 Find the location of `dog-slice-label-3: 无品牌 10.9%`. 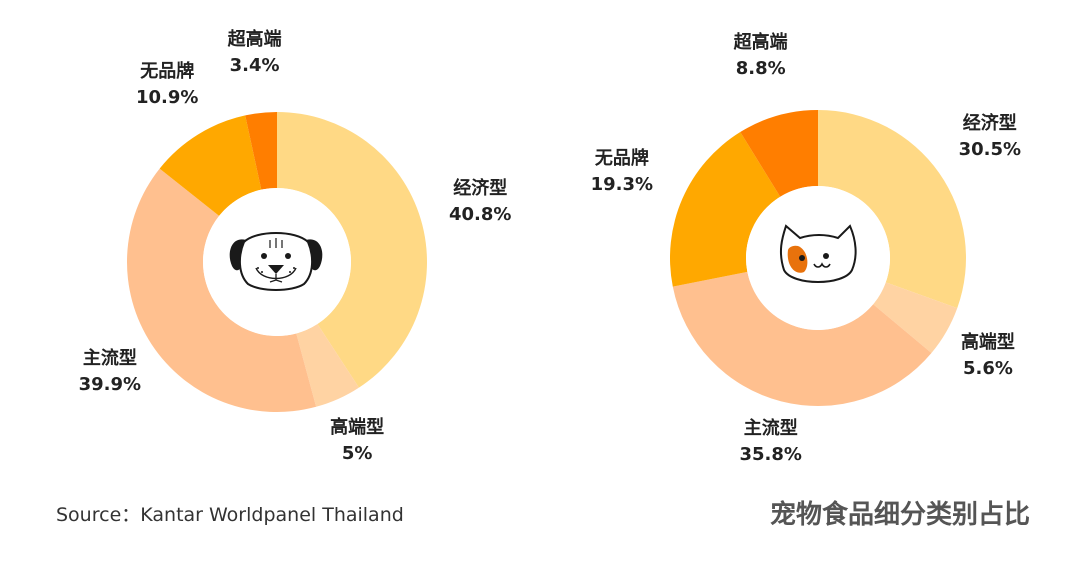

dog-slice-label-3: 无品牌 10.9% is located at coordinates (167, 85).